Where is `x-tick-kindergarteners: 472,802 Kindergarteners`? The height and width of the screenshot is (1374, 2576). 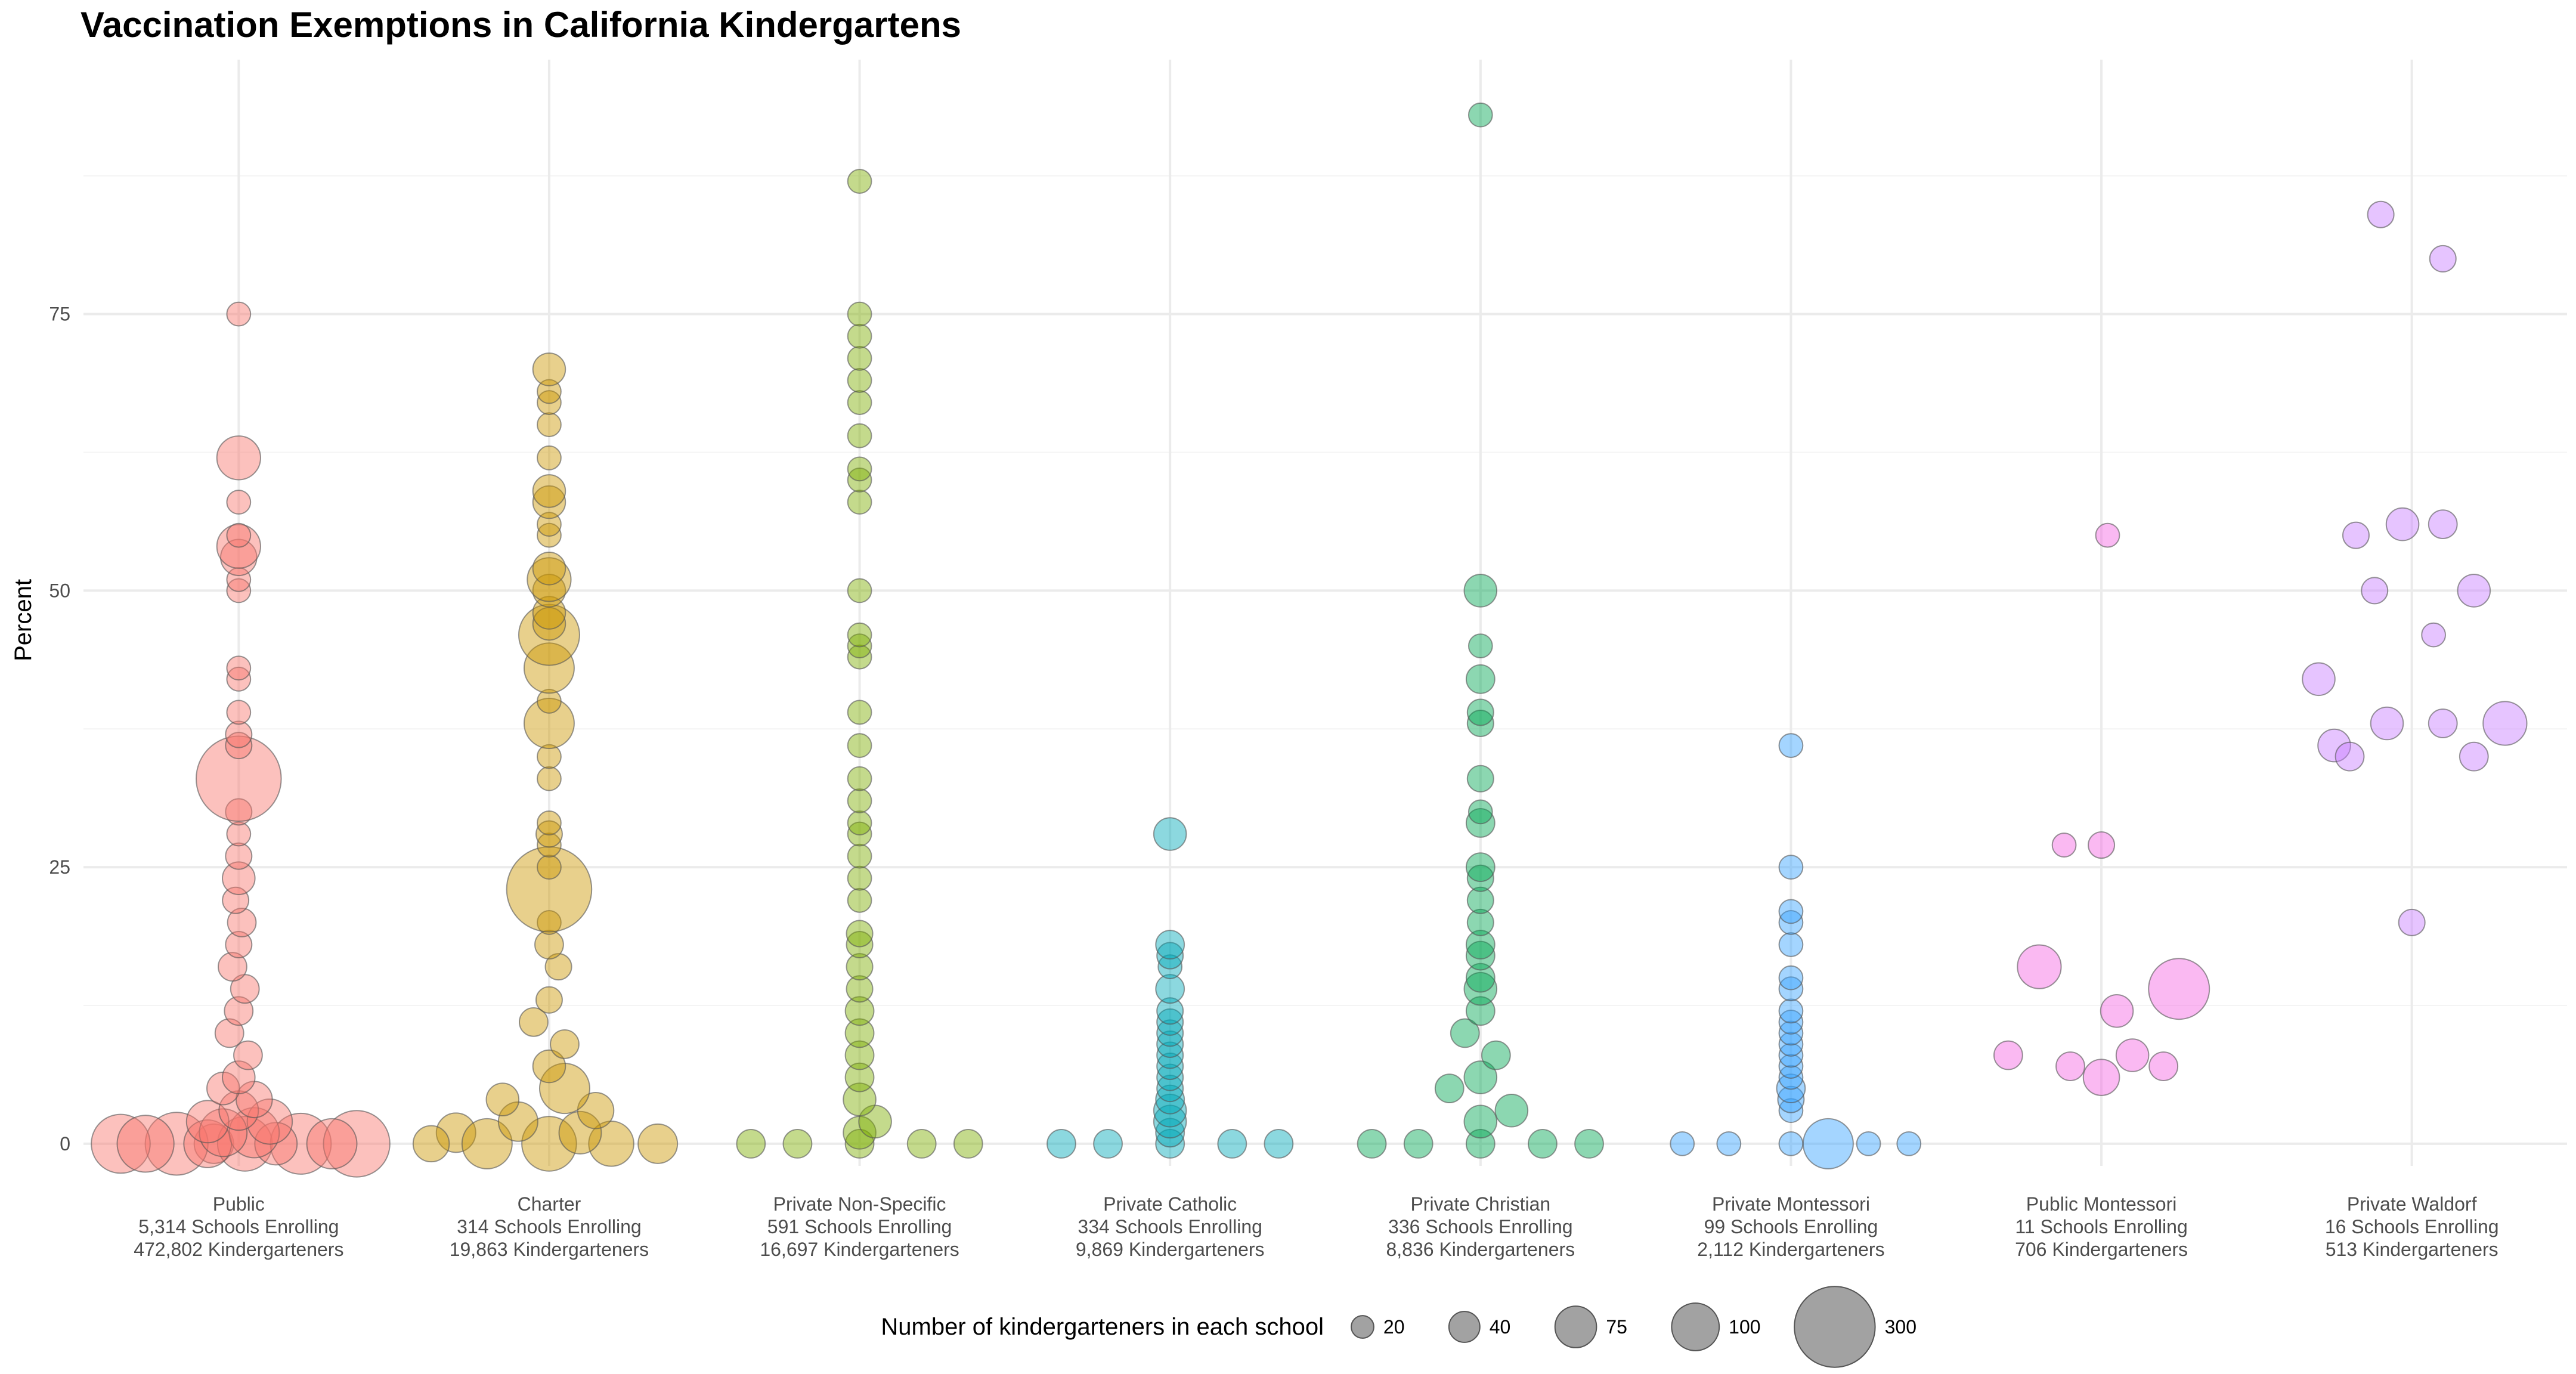 x-tick-kindergarteners: 472,802 Kindergarteners is located at coordinates (239, 1249).